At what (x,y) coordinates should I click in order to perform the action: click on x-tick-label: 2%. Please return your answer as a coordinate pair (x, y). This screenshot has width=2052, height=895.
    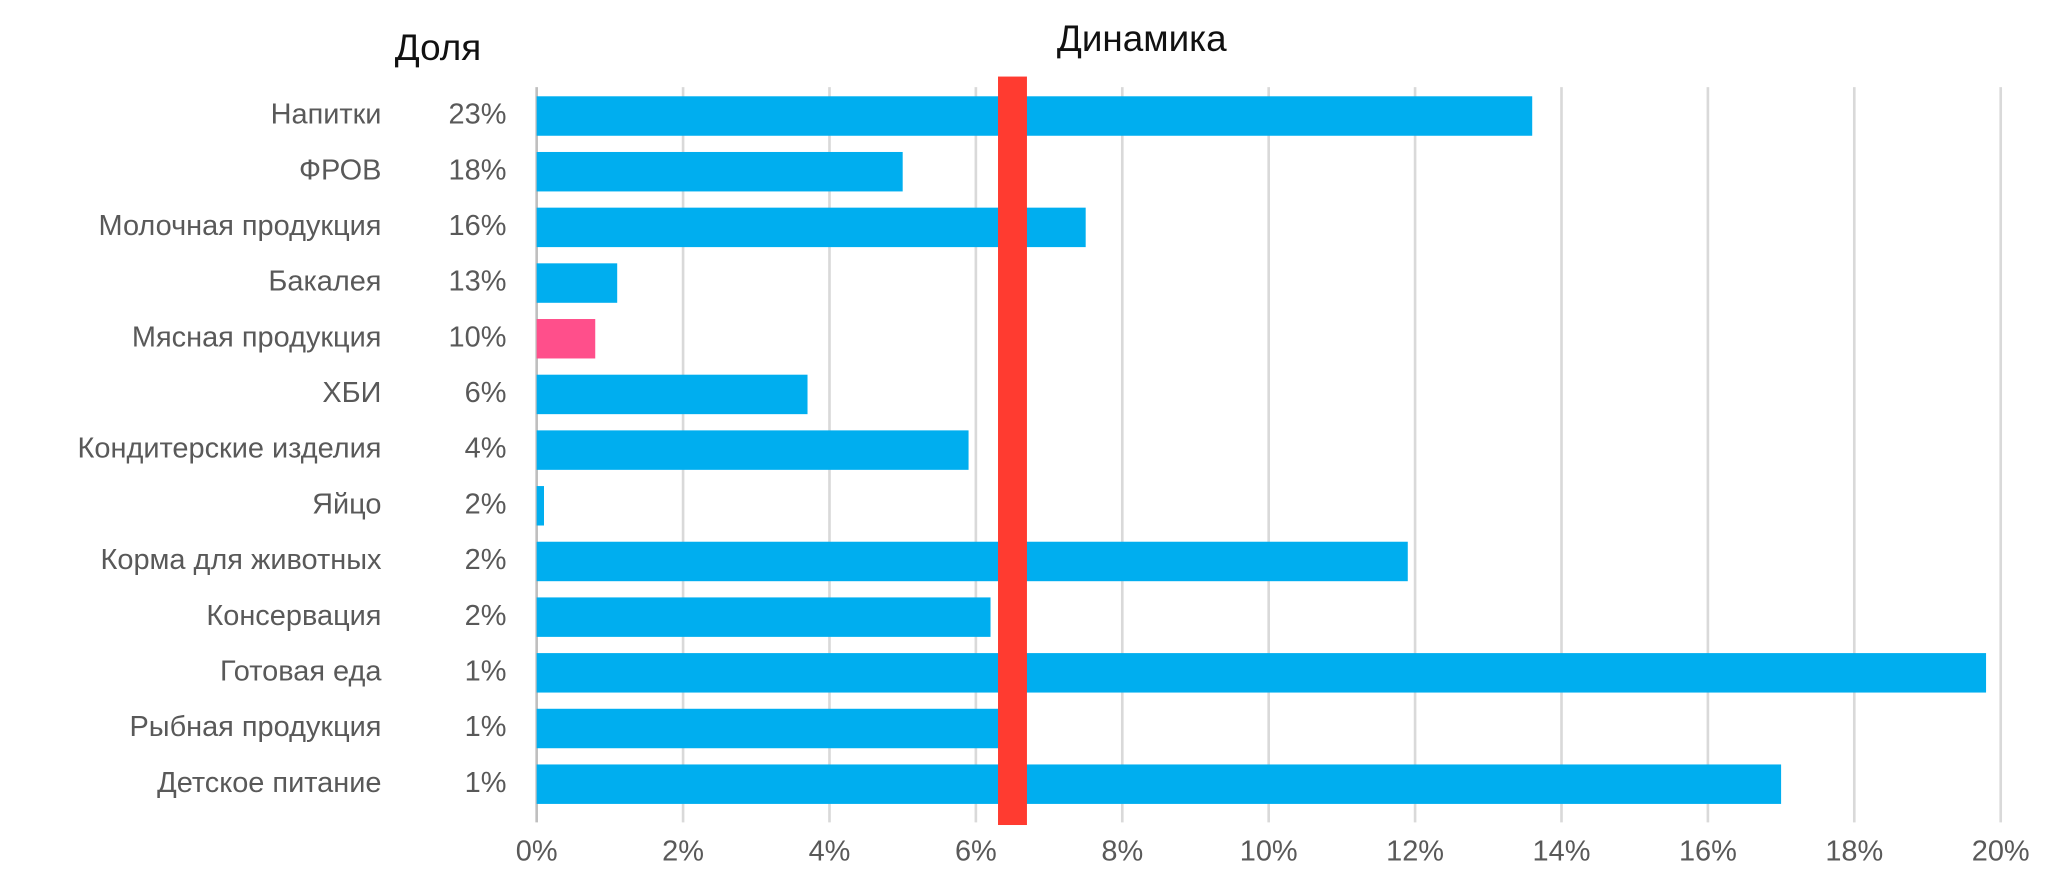
    Looking at the image, I should click on (683, 851).